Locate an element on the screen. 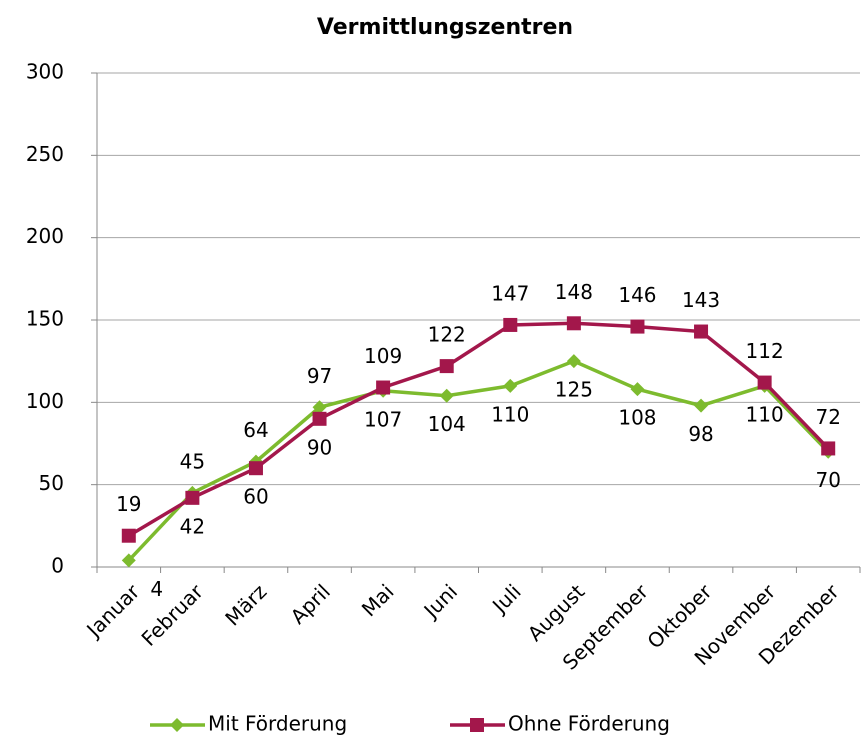 Image resolution: width=861 pixels, height=741 pixels. y-tick-label: 200 is located at coordinates (45, 236).